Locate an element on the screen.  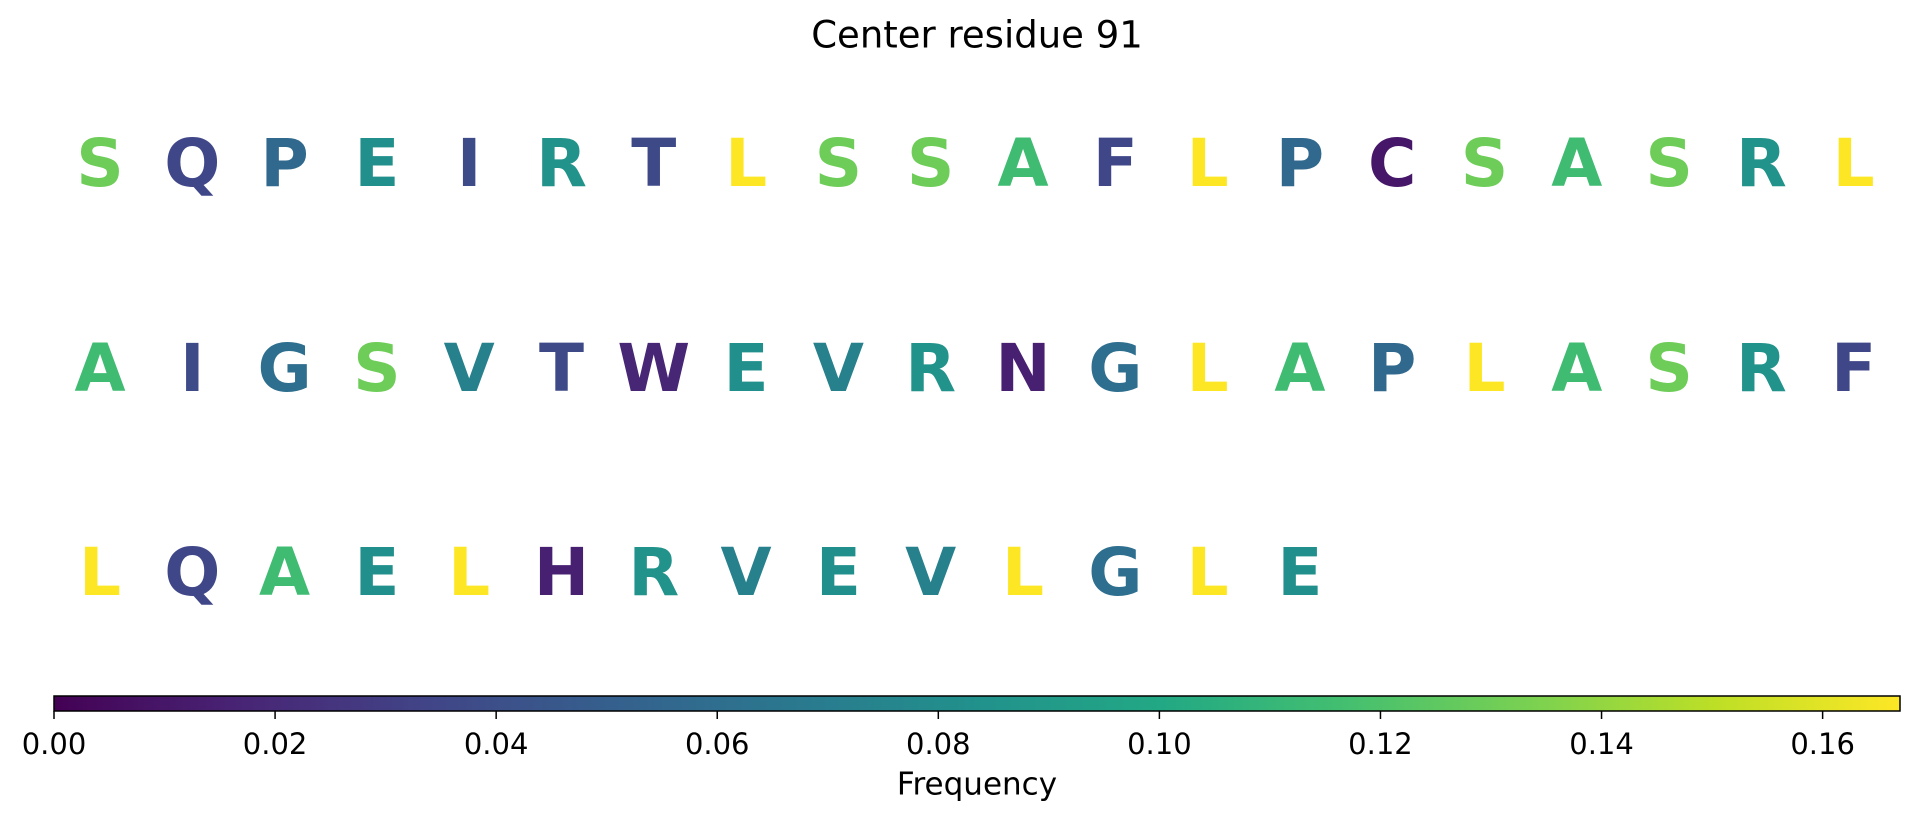
colorbar-label: Frequency is located at coordinates (977, 785).